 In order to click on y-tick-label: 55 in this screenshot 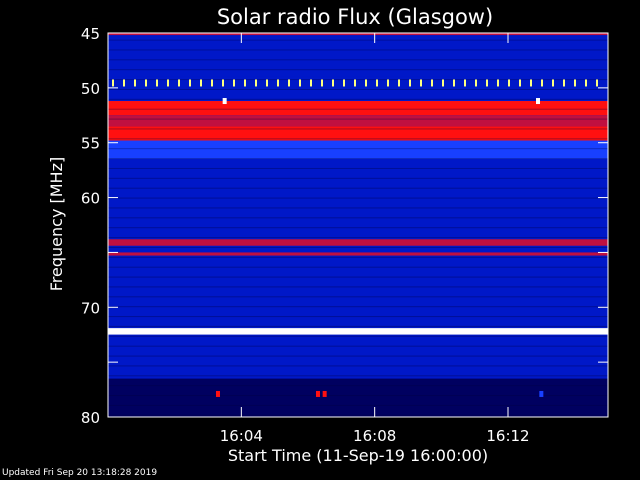, I will do `click(90, 144)`.